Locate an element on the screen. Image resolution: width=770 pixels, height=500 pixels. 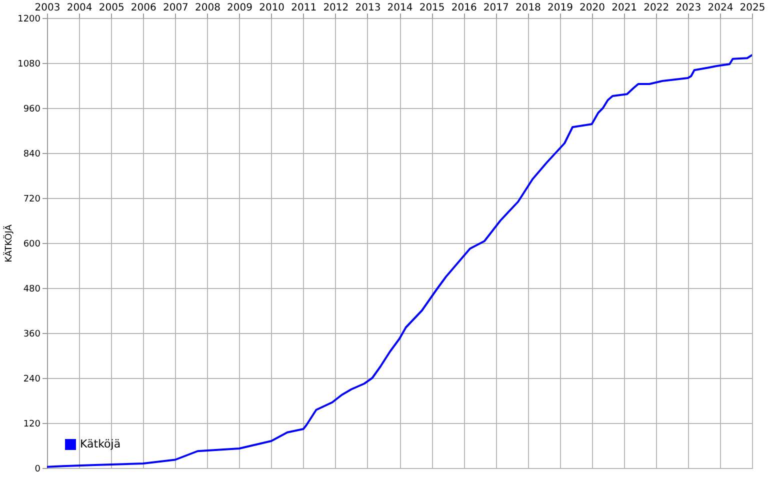
x-tick-label: 2022 is located at coordinates (657, 8).